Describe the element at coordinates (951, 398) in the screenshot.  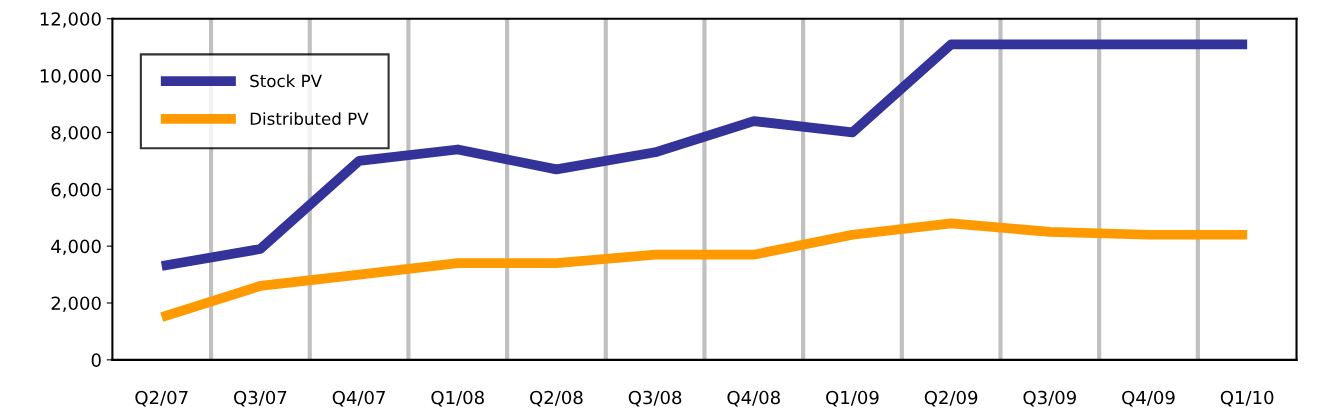
I see `x-tick-label: Q2/09` at that location.